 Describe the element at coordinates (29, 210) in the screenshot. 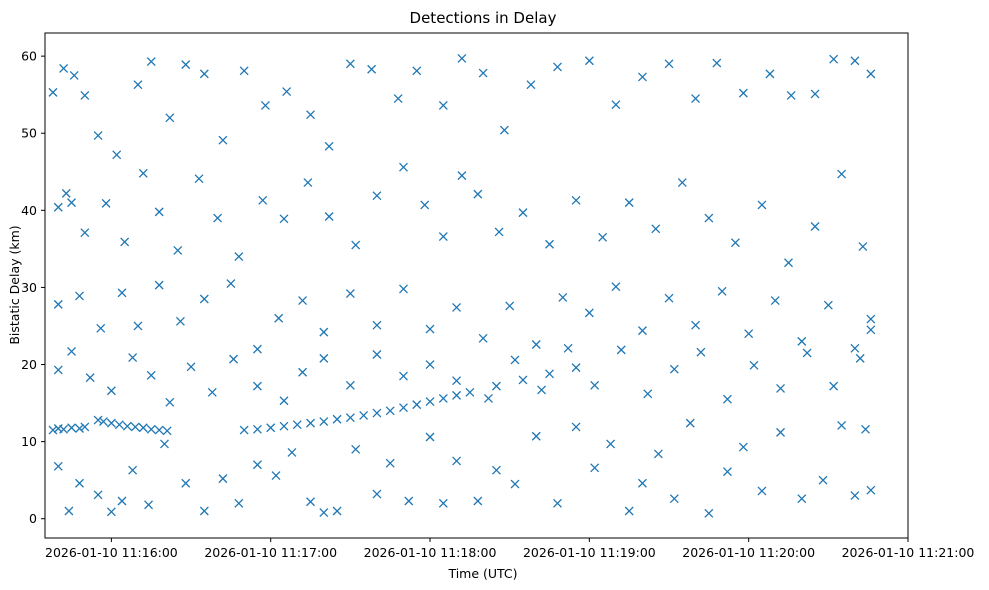

I see `y-tick-label: 40` at that location.